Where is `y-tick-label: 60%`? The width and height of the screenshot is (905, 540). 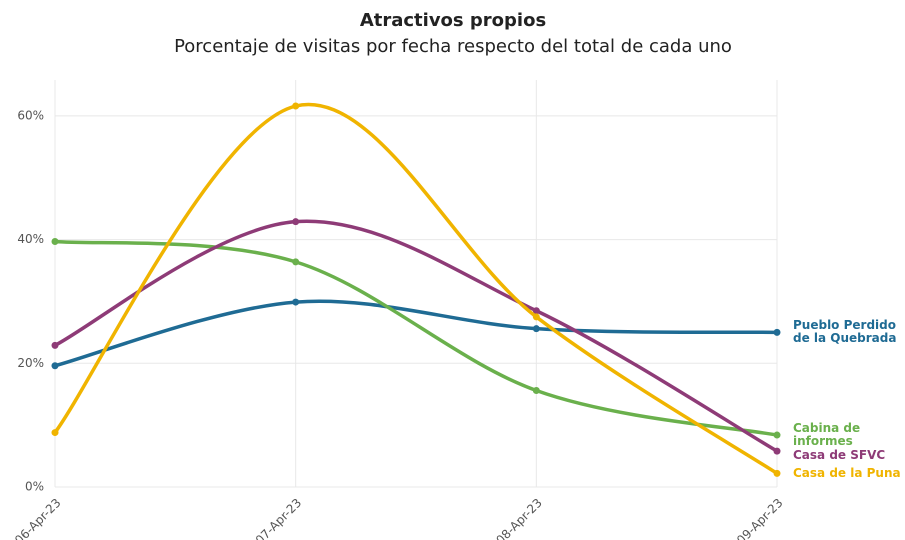
y-tick-label: 60% is located at coordinates (30, 115).